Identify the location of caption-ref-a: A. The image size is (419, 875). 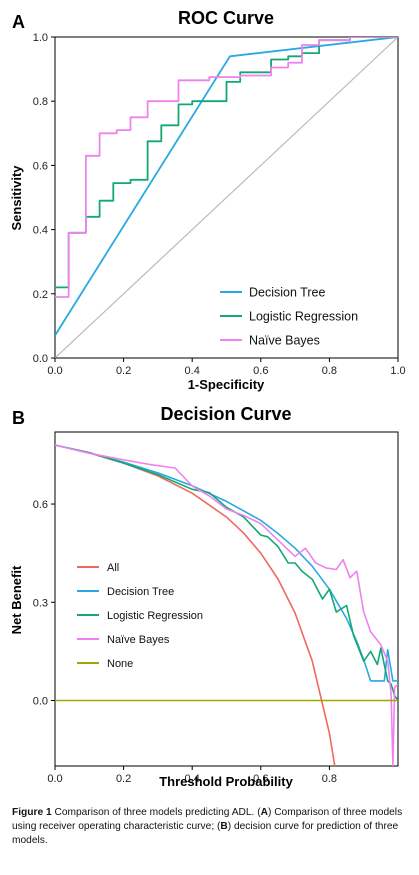
(264, 812).